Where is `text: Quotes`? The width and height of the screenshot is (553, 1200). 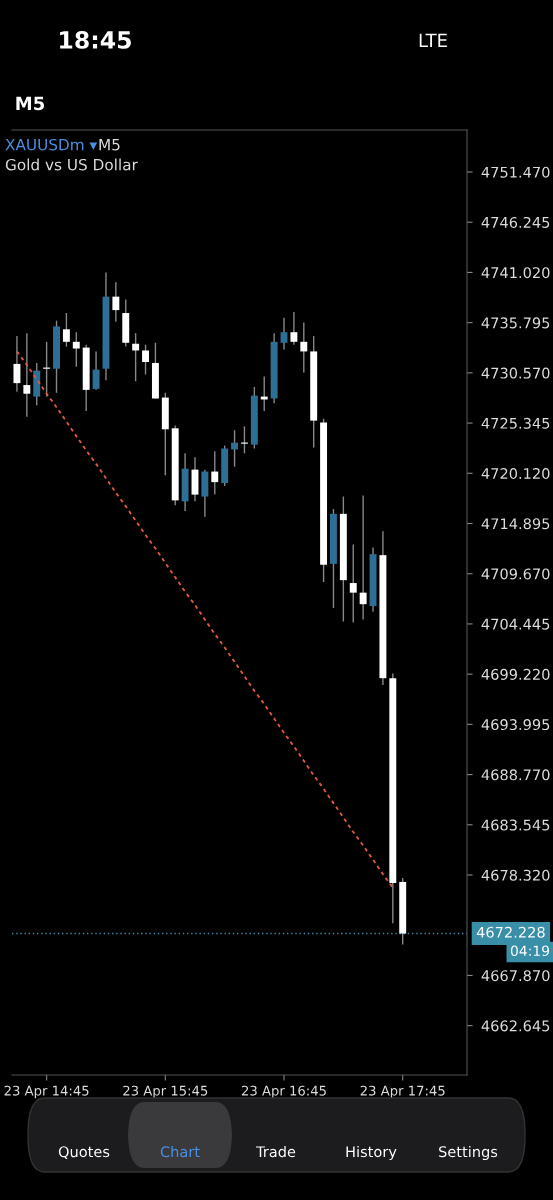 text: Quotes is located at coordinates (84, 1152).